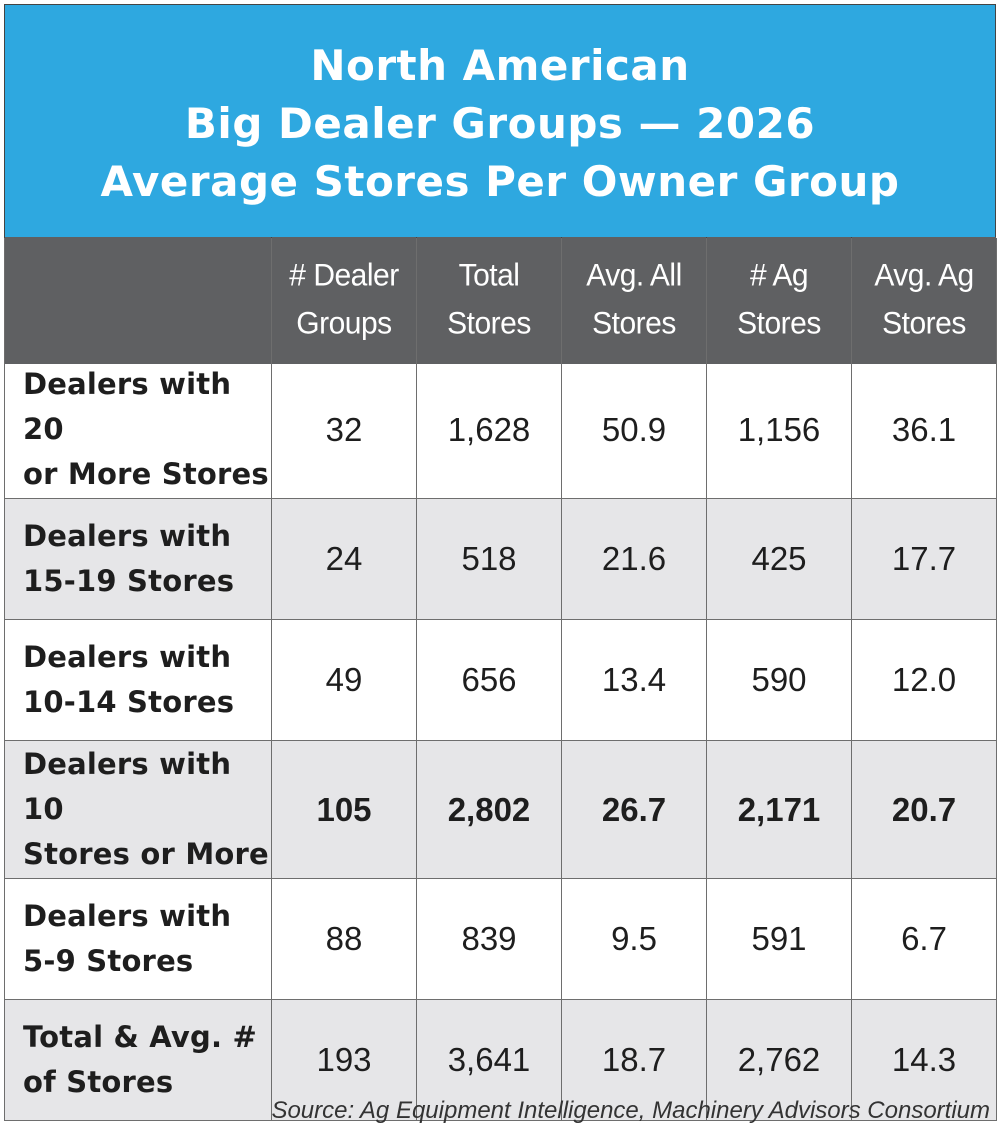  Describe the element at coordinates (146, 474) in the screenshot. I see `row-label-line: or More Stores` at that location.